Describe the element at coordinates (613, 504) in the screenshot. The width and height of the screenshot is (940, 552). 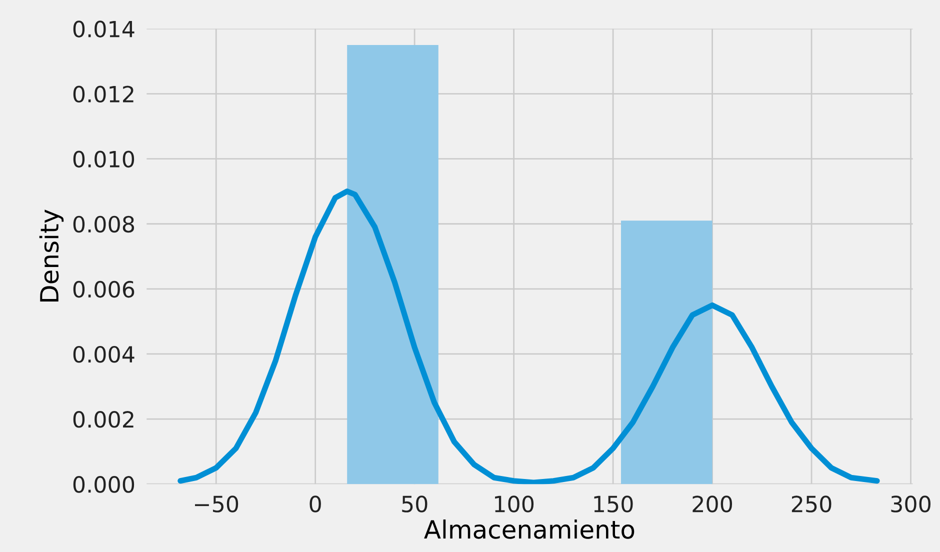
I see `x-tick-label: 150` at that location.